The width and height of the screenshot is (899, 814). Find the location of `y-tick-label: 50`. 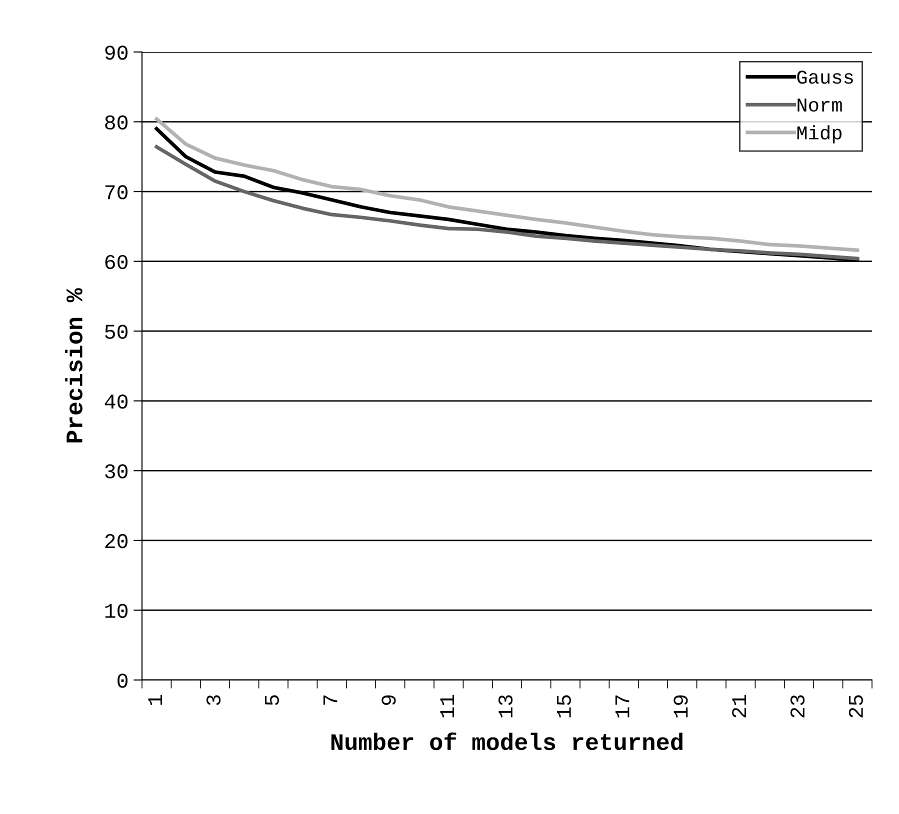

y-tick-label: 50 is located at coordinates (116, 331).